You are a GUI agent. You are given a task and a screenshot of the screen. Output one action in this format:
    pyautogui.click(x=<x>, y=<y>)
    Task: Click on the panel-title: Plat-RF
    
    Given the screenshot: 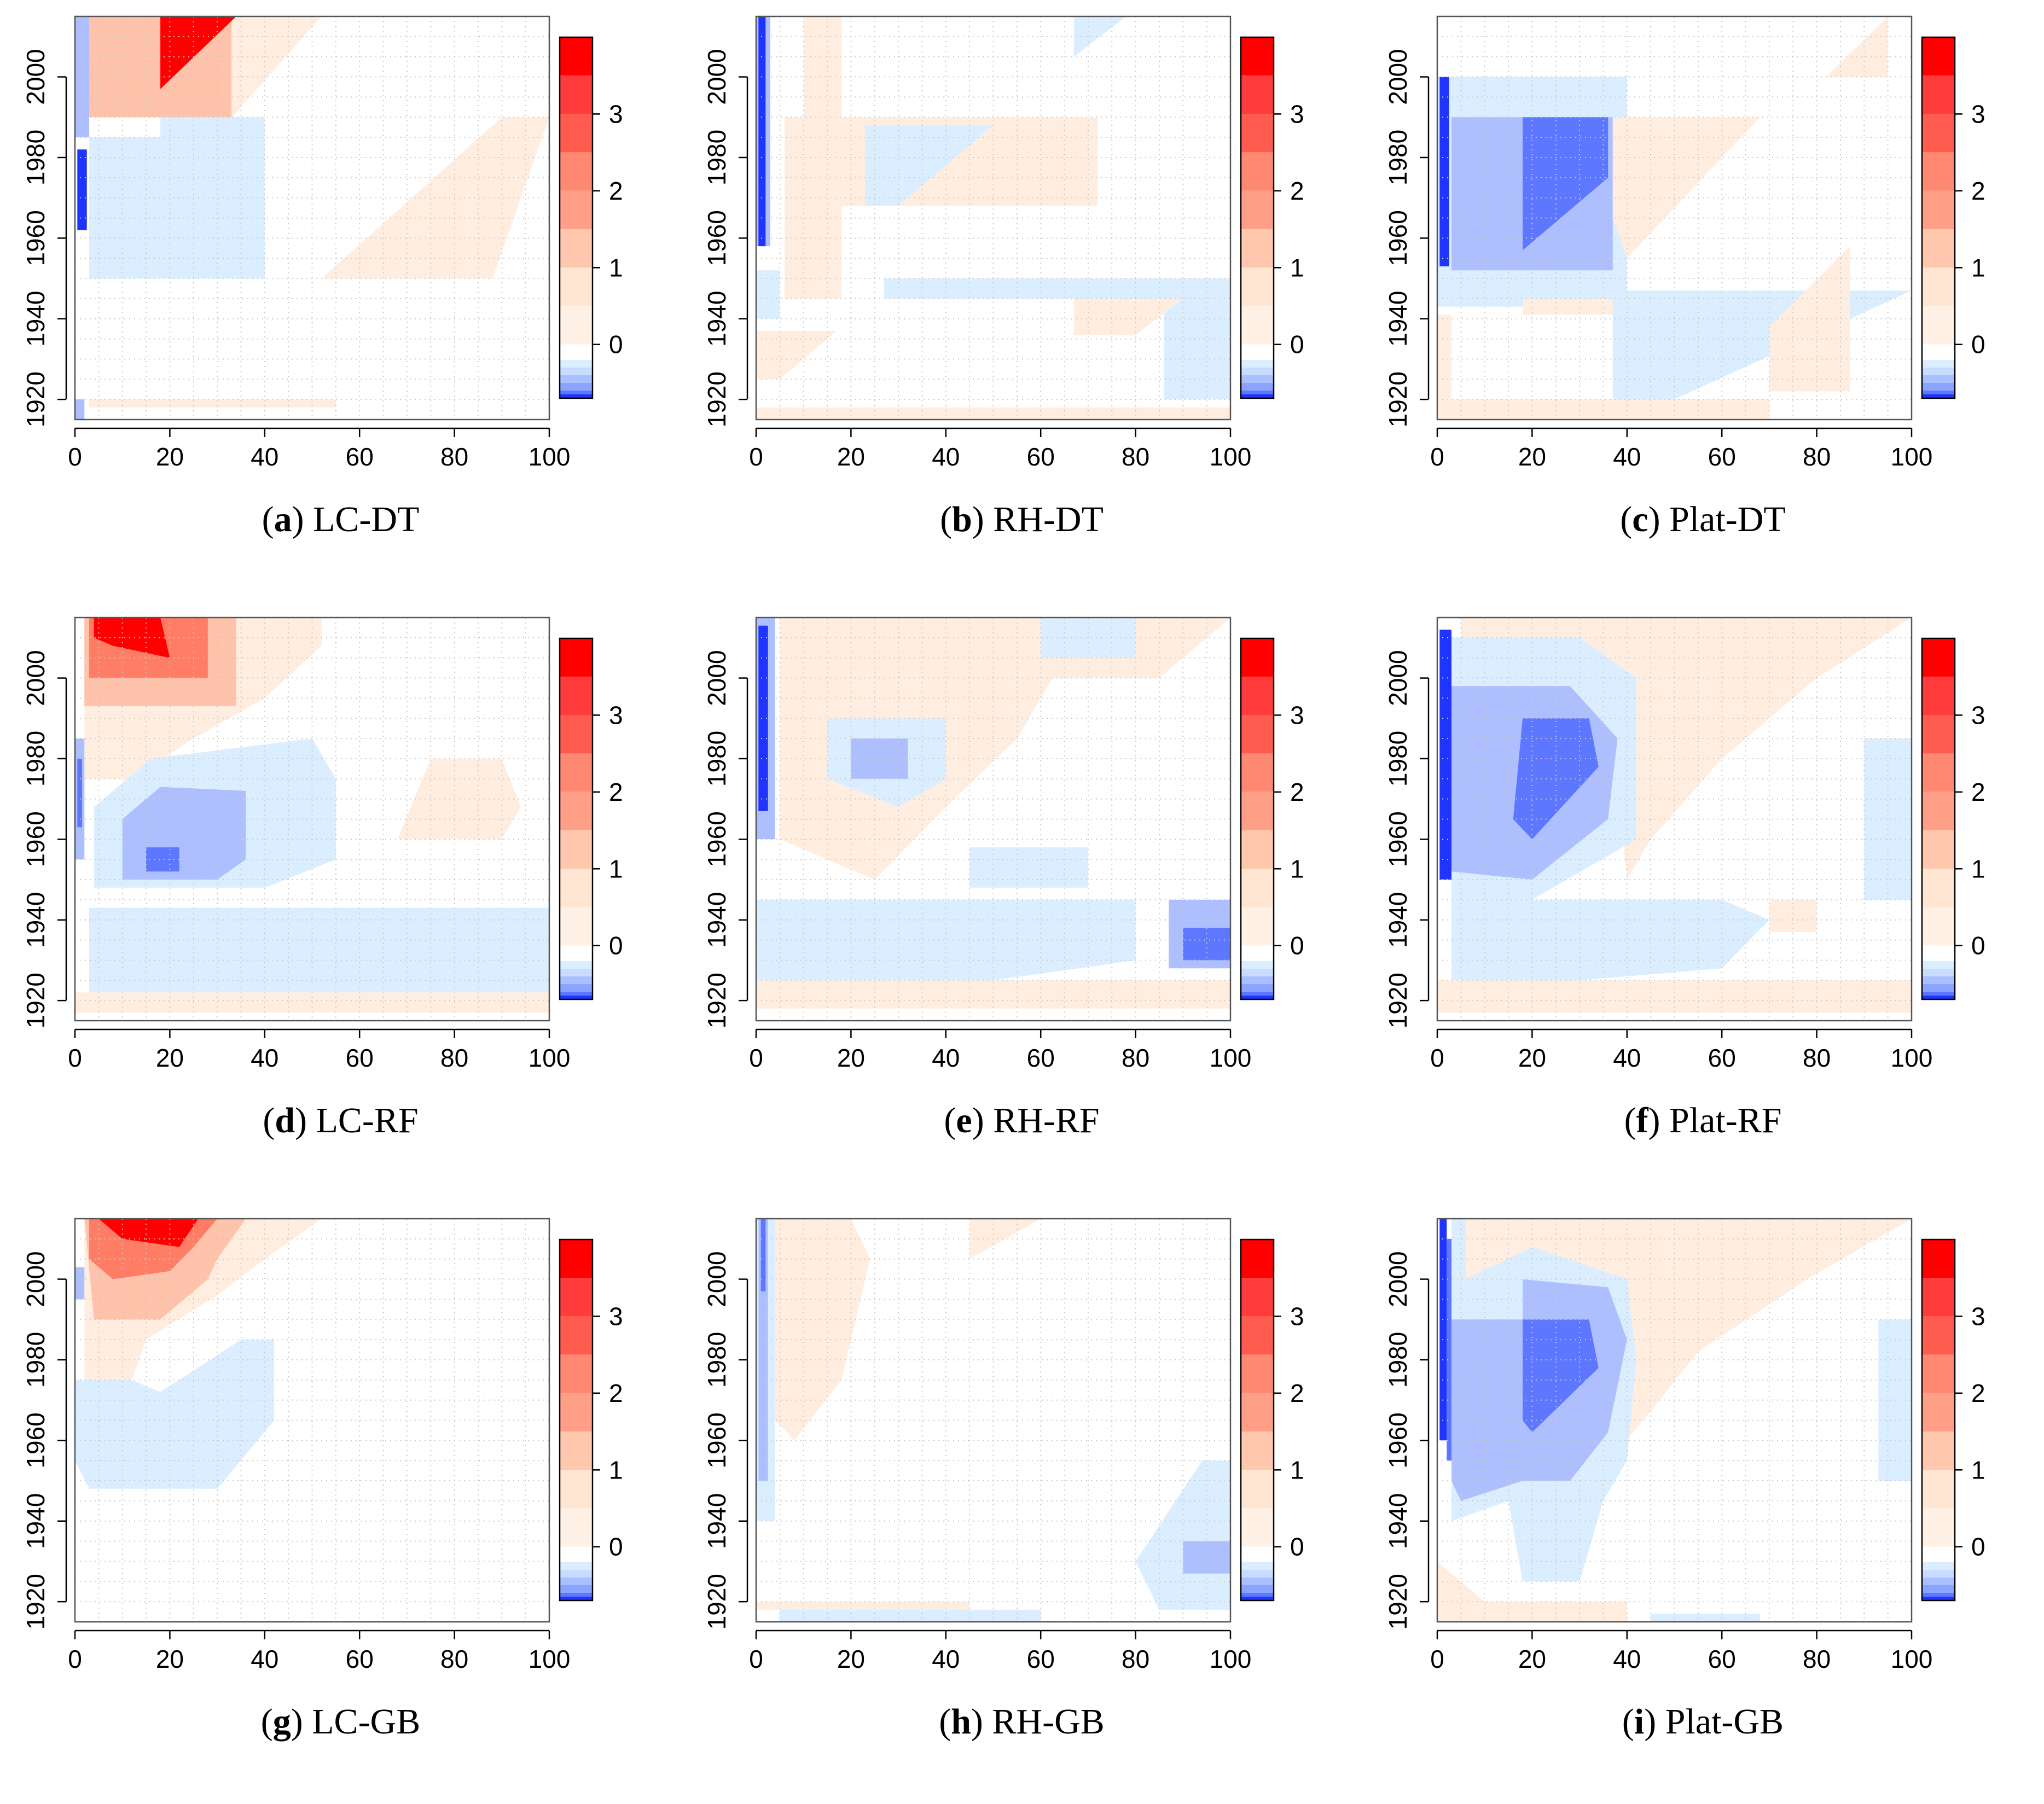 What is the action you would take?
    pyautogui.click(x=1725, y=1120)
    